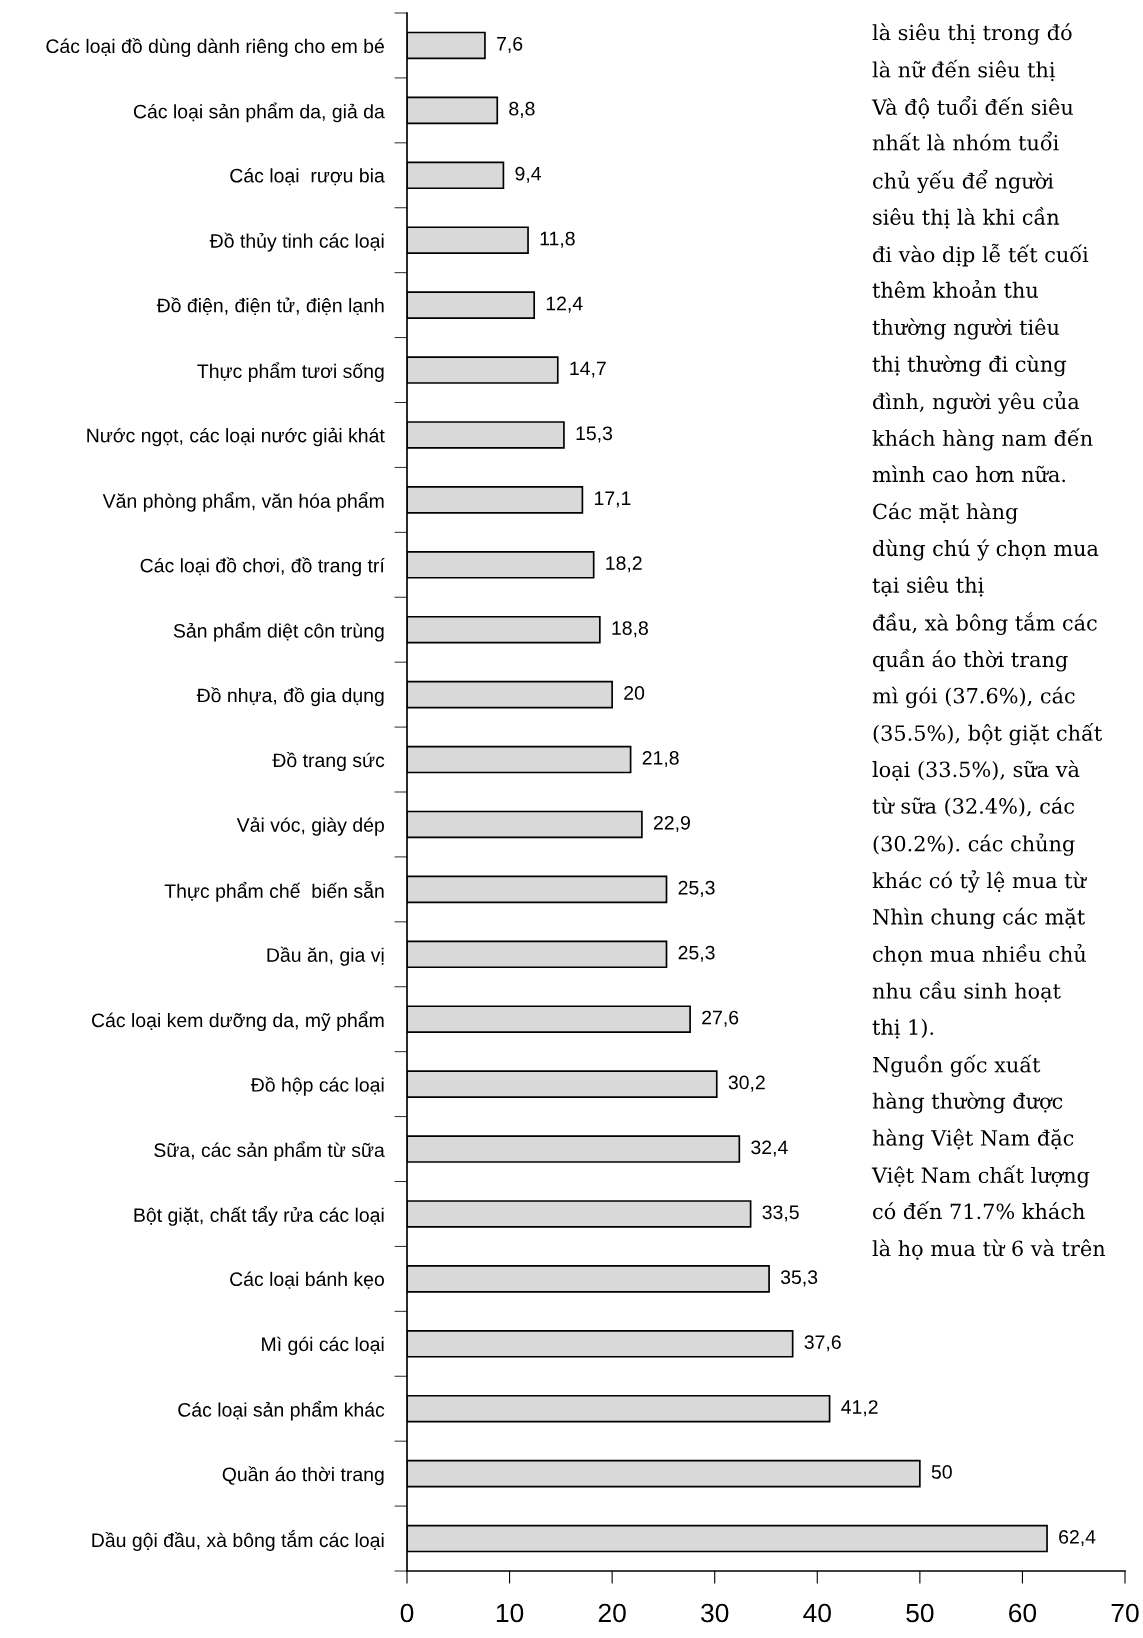 The width and height of the screenshot is (1143, 1638). I want to click on annotation: thị 1)., so click(903, 1028).